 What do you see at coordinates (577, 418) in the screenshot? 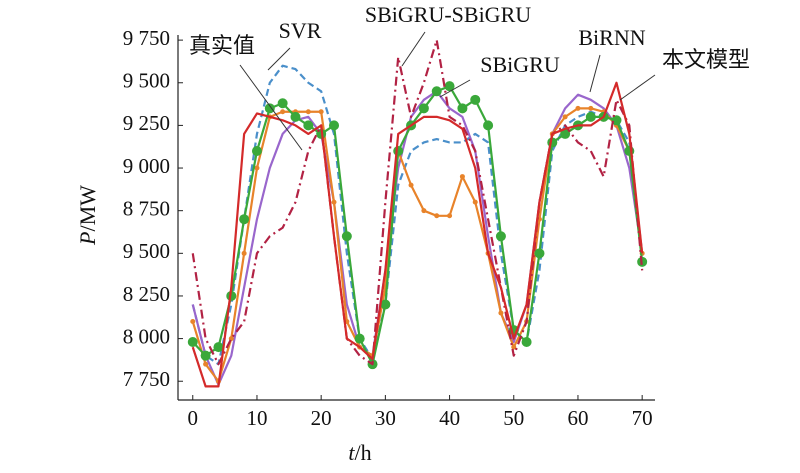
I see `x-tick-label: 60` at bounding box center [577, 418].